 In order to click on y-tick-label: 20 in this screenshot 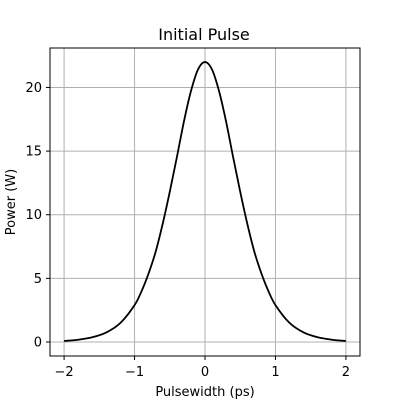, I will do `click(33, 88)`.